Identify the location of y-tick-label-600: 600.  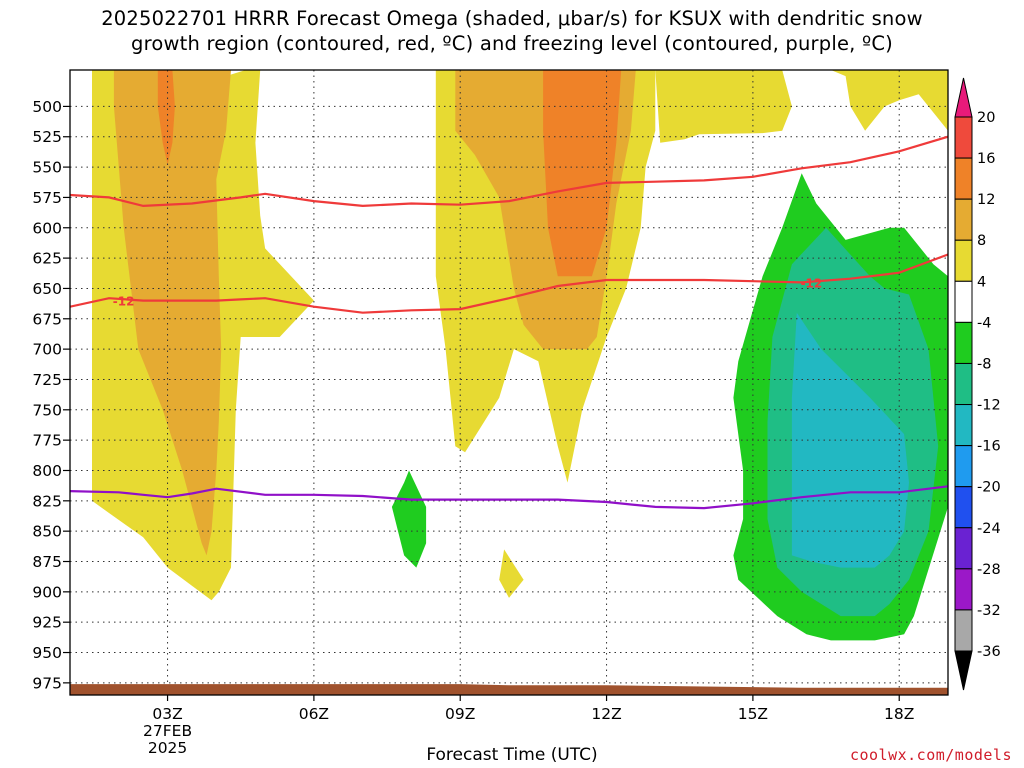
(47, 228).